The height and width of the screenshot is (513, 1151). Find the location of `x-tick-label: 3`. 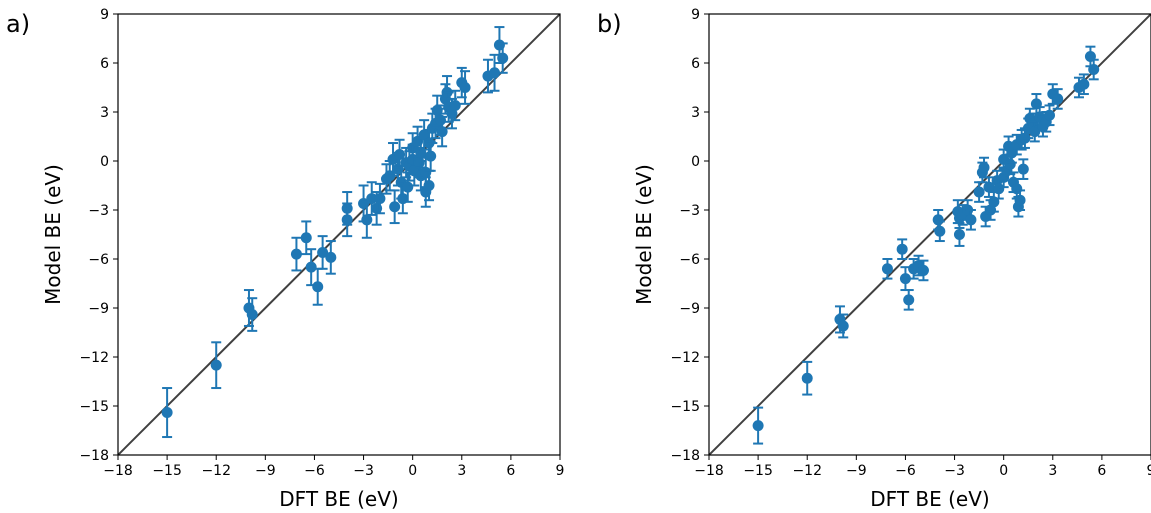

x-tick-label: 3 is located at coordinates (1052, 471).